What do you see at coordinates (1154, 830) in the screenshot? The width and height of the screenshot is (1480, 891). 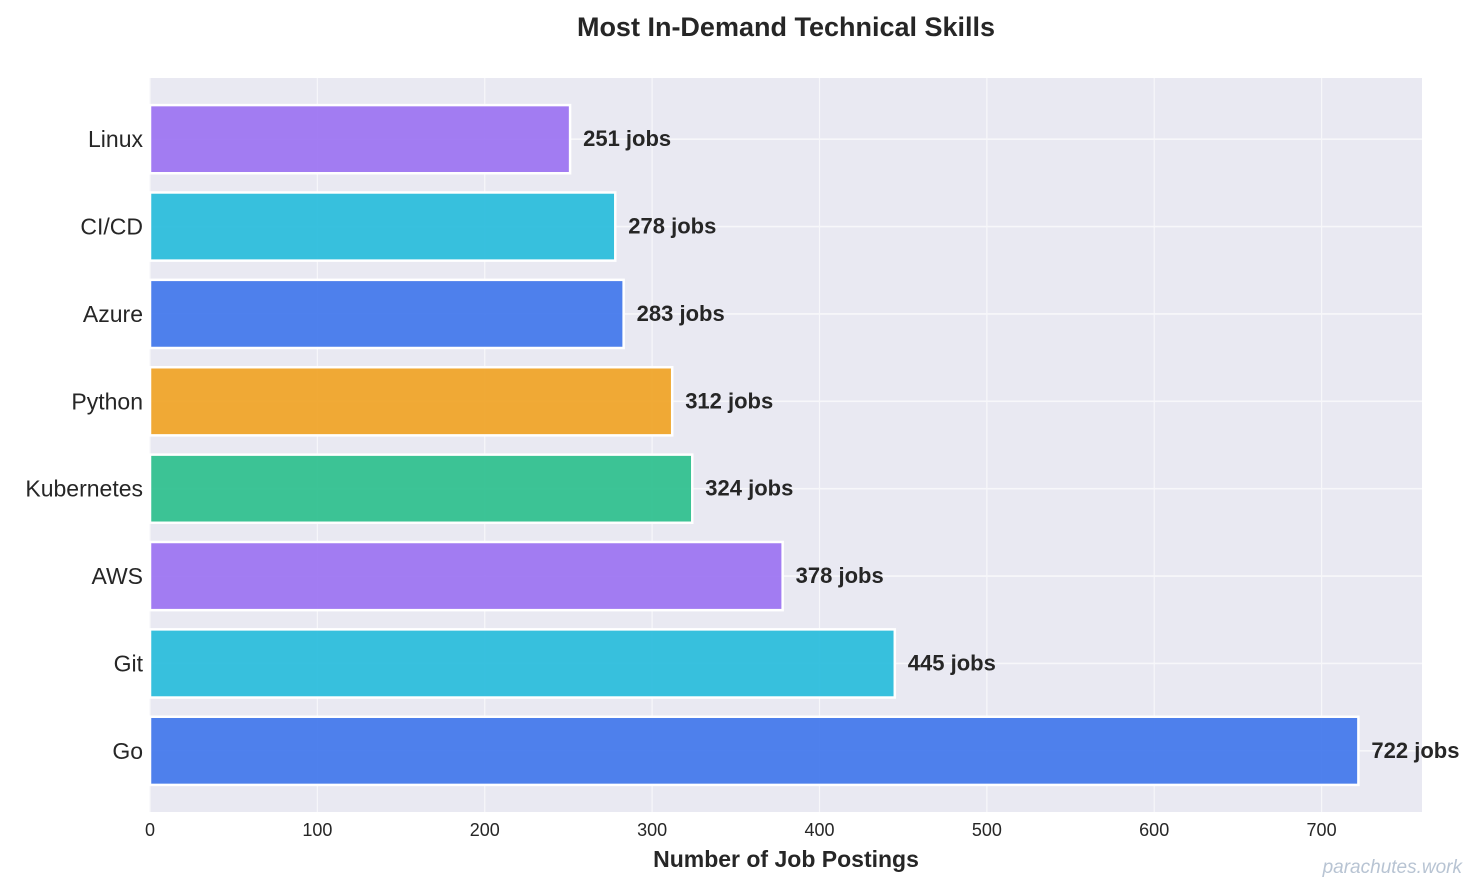 I see `x-tick-label: 600` at bounding box center [1154, 830].